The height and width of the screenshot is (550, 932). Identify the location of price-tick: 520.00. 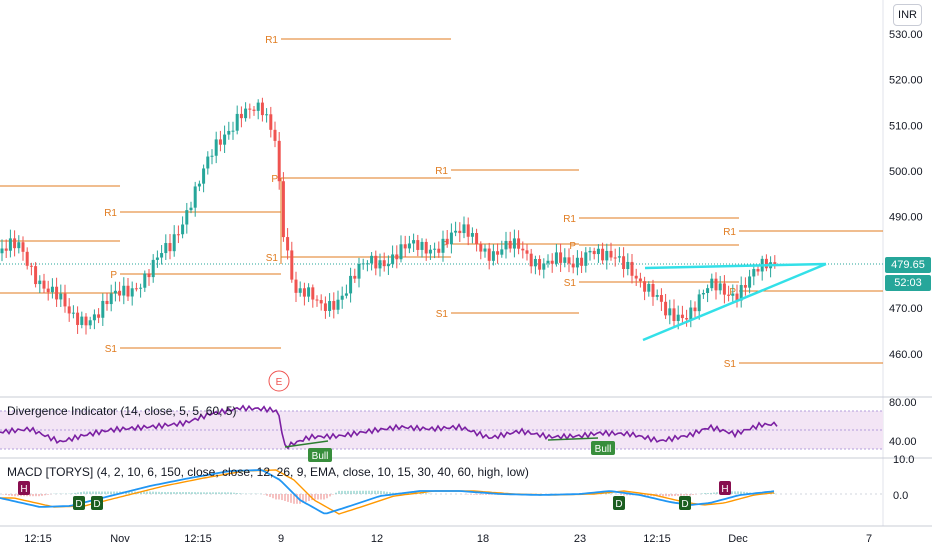
(906, 81).